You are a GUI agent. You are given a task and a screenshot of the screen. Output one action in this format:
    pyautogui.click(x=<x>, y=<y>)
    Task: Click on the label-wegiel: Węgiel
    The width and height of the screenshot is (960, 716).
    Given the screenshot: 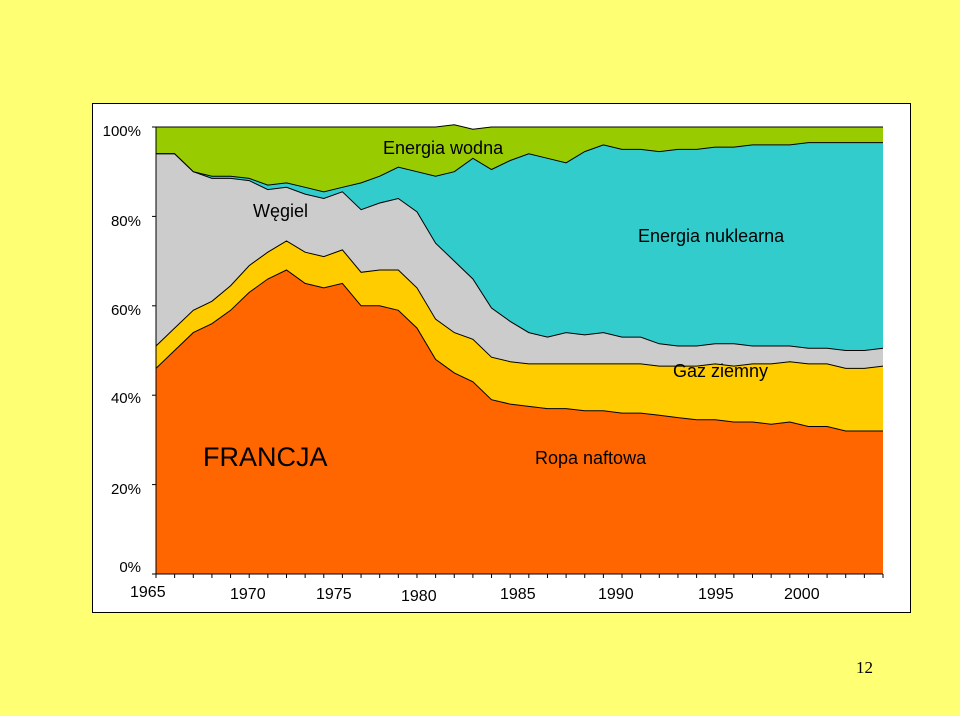 What is the action you would take?
    pyautogui.click(x=281, y=211)
    